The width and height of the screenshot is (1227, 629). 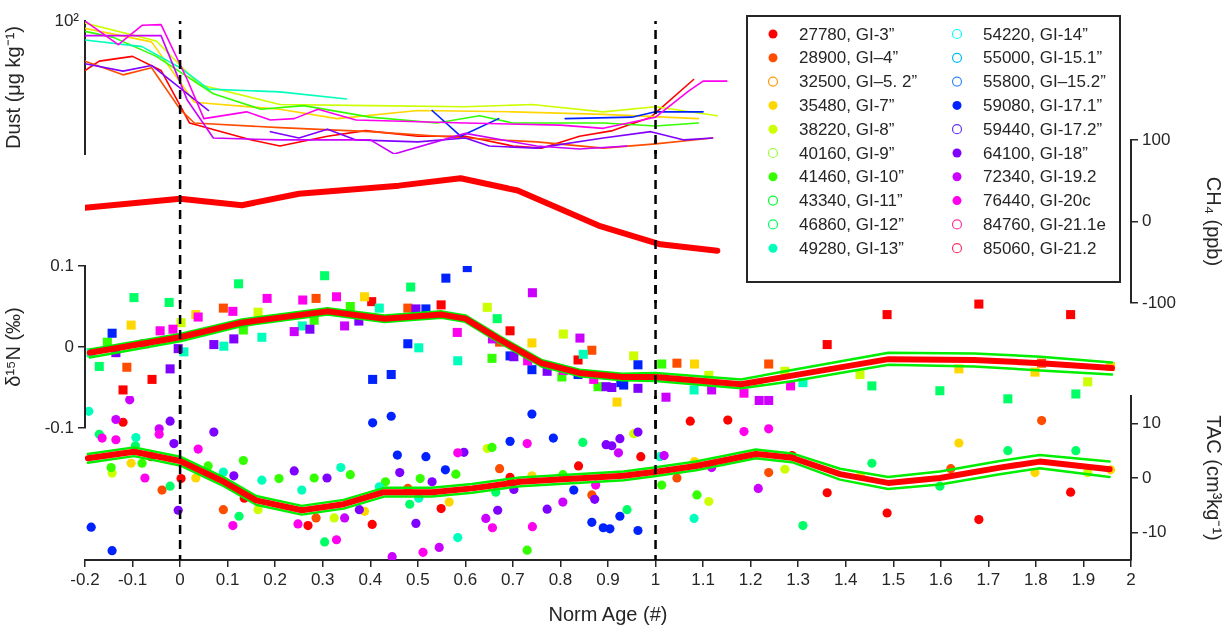 I want to click on x-tick-label: 1.2, so click(x=750, y=579).